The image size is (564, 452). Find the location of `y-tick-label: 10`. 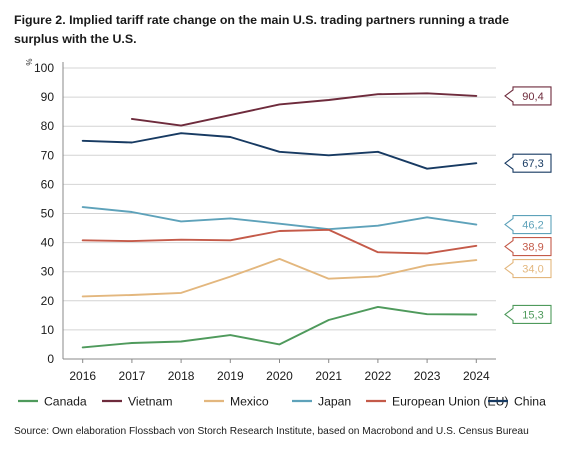

y-tick-label: 10 is located at coordinates (48, 330).